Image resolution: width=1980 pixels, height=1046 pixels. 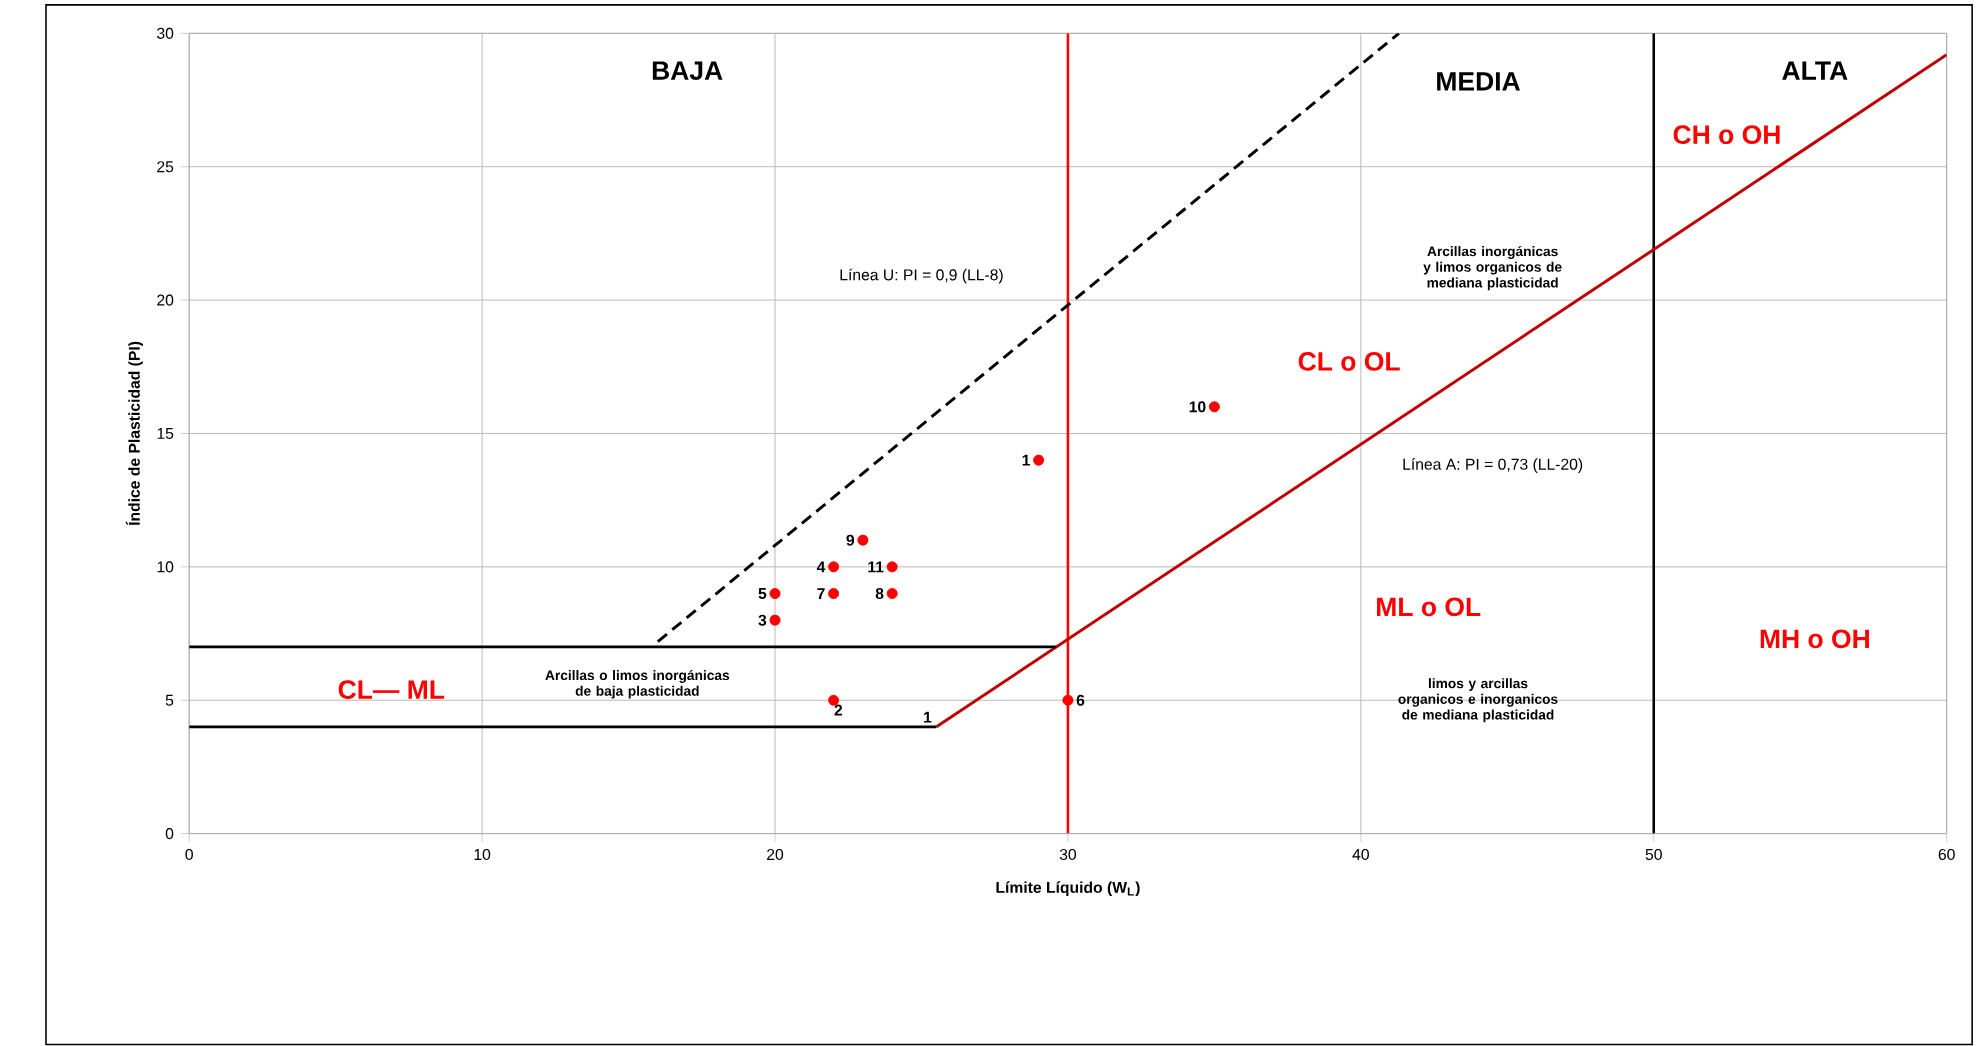 I want to click on y-tick-label: 15, so click(x=165, y=433).